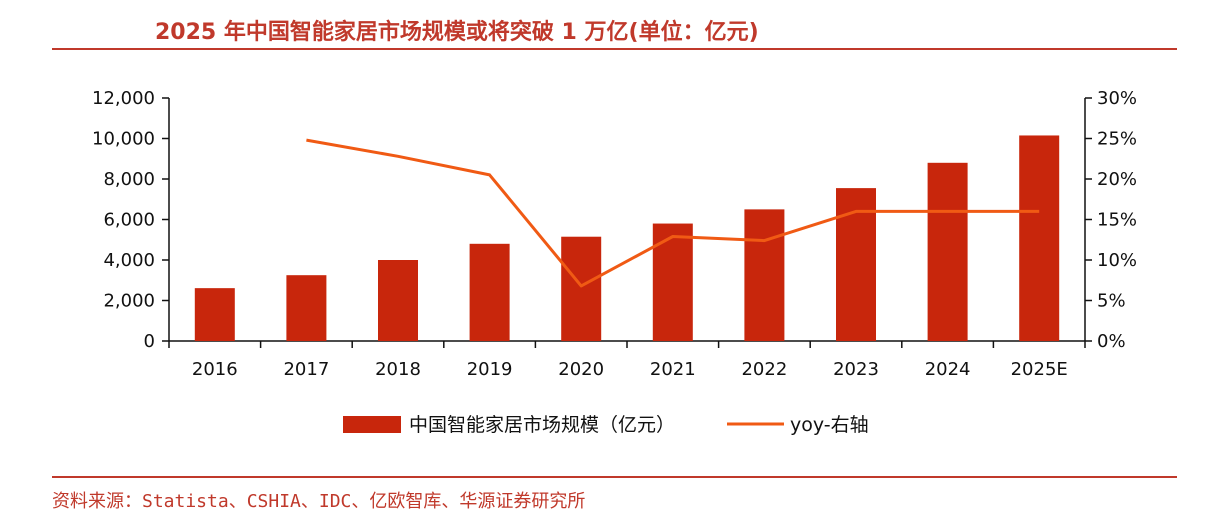 The height and width of the screenshot is (526, 1208). What do you see at coordinates (372, 424) in the screenshot?
I see `legend-bar-swatch` at bounding box center [372, 424].